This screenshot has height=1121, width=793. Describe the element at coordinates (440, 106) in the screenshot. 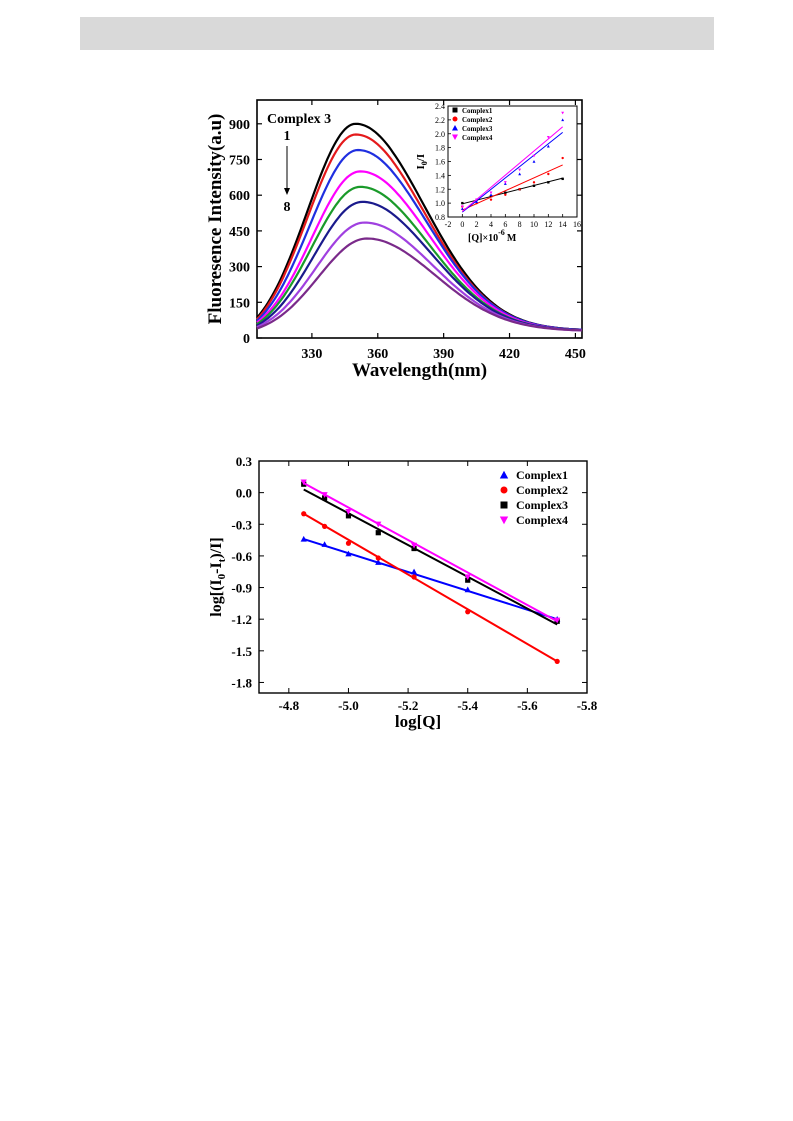

I see `inset-y-tick-label: 2.4` at that location.